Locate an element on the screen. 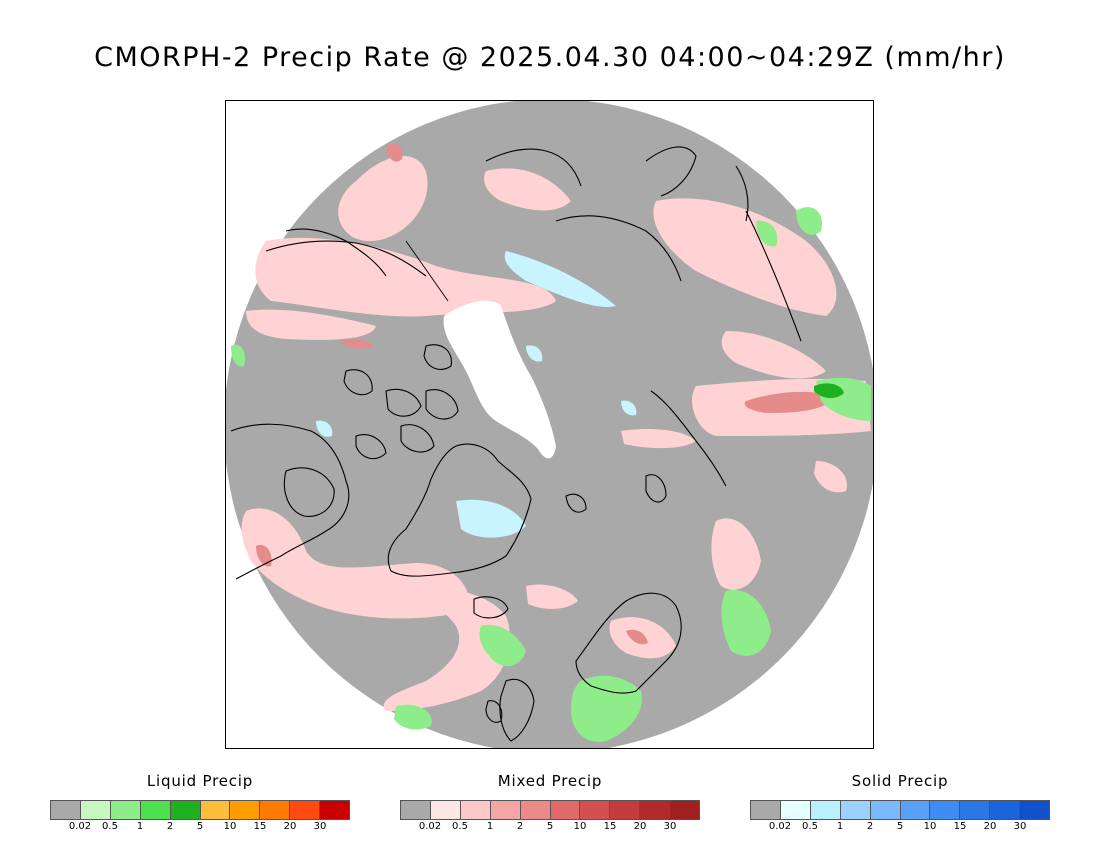 This screenshot has width=1100, height=850. legend-liquid: Liquid Precip 0.02 0.5 1 2 5 10 15 20 30 is located at coordinates (200, 803).